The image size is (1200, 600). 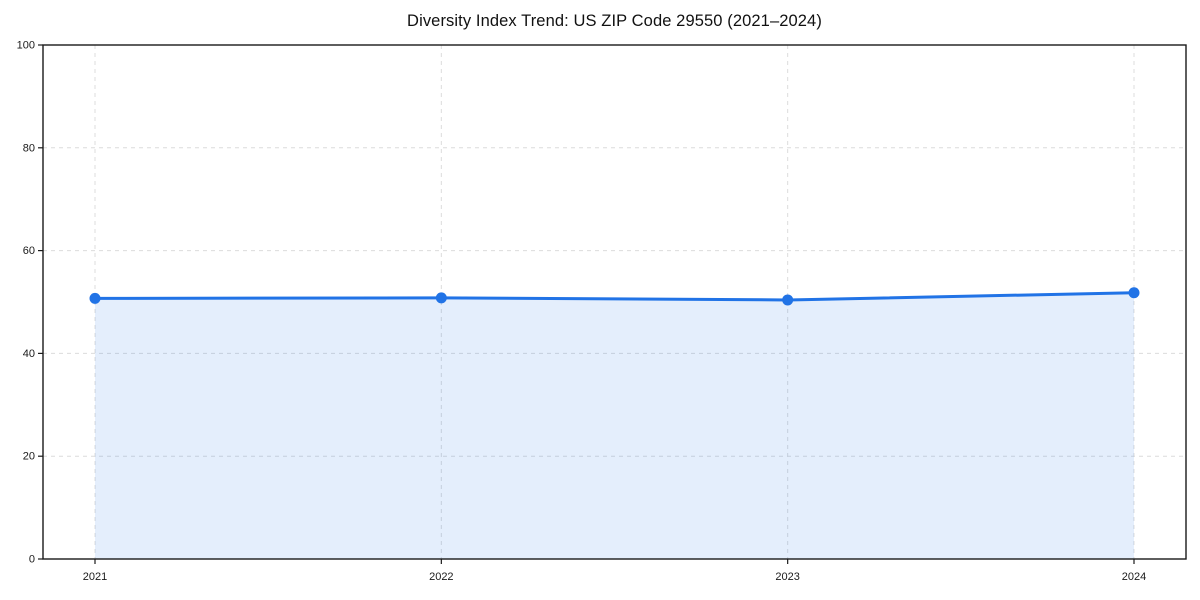 What do you see at coordinates (95, 577) in the screenshot?
I see `x-tick-label: 2021` at bounding box center [95, 577].